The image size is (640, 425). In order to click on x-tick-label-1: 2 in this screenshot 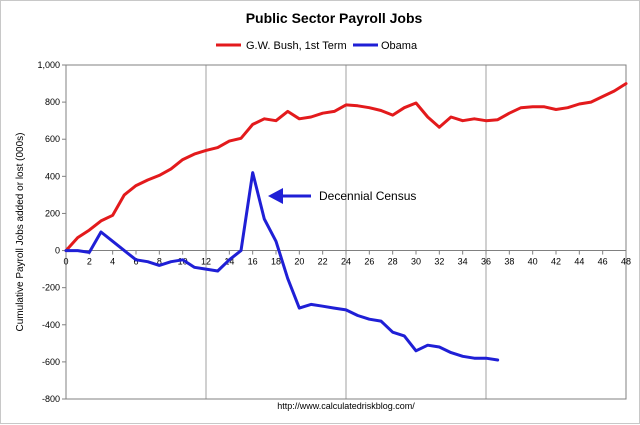, I will do `click(89, 262)`.